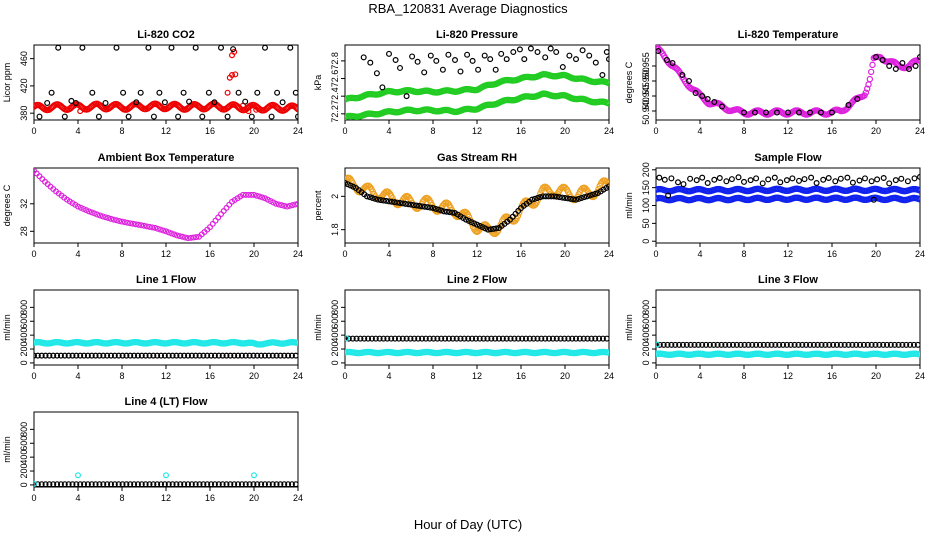 This screenshot has height=540, width=936. Describe the element at coordinates (477, 254) in the screenshot. I see `x-tick-label: 12` at that location.